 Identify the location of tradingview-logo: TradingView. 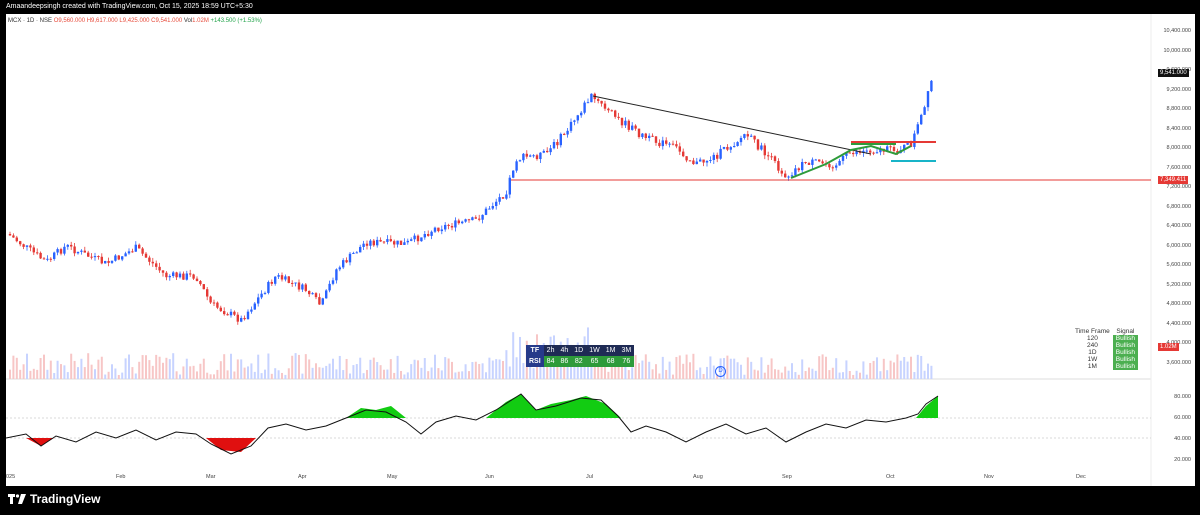
(54, 499).